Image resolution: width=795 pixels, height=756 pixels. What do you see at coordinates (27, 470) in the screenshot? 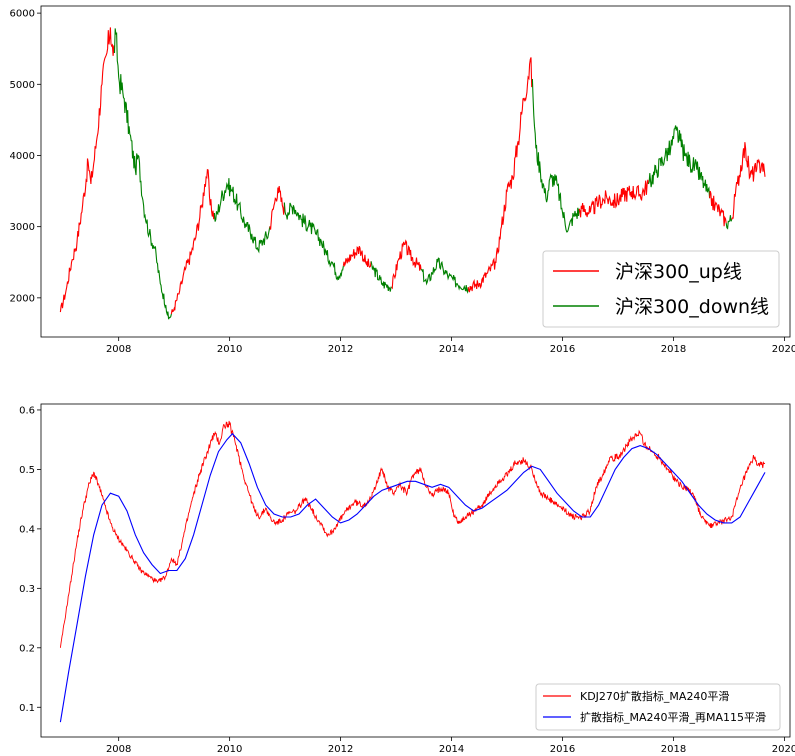
I see `kdj-y-tick-label: 0.5` at bounding box center [27, 470].